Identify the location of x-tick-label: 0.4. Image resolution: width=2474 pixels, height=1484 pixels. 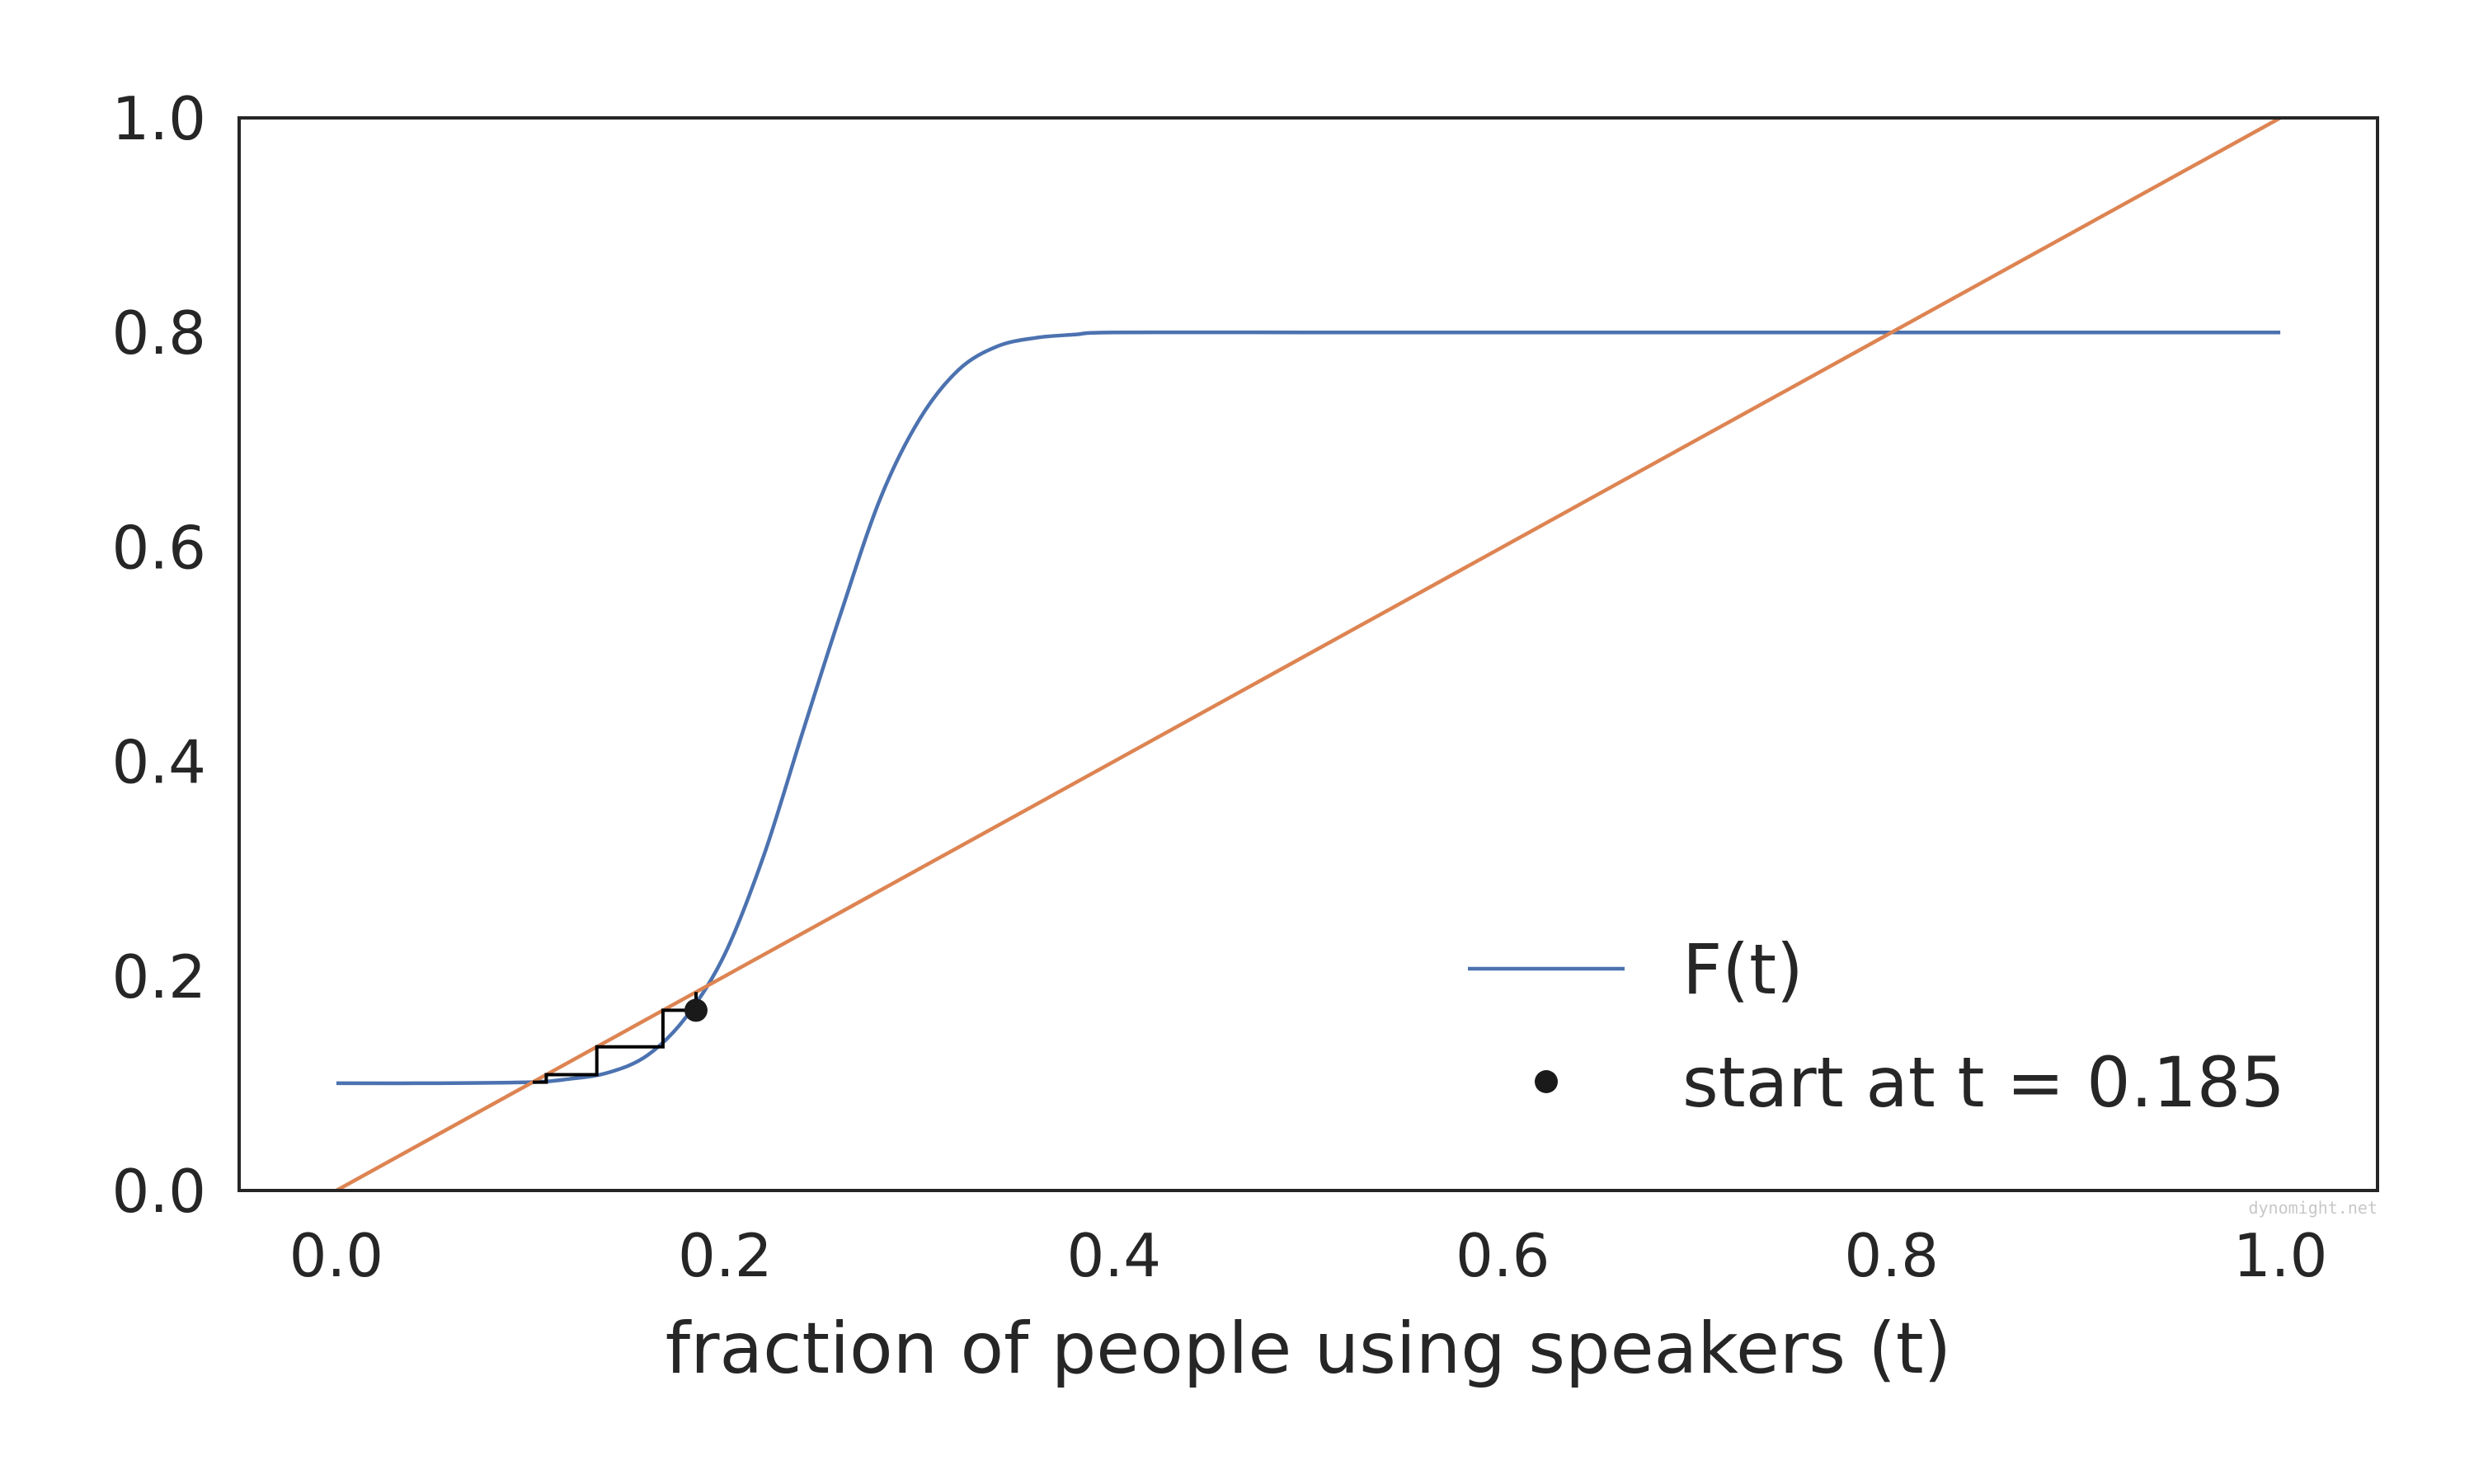
(1114, 1255).